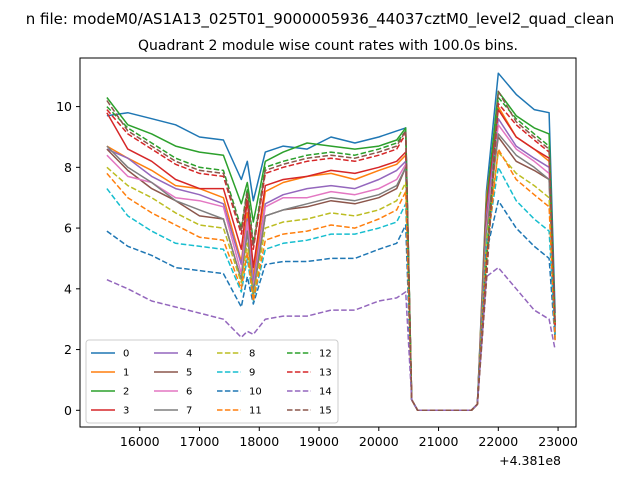 Image resolution: width=640 pixels, height=480 pixels. What do you see at coordinates (68, 410) in the screenshot?
I see `y-tick-label: 0` at bounding box center [68, 410].